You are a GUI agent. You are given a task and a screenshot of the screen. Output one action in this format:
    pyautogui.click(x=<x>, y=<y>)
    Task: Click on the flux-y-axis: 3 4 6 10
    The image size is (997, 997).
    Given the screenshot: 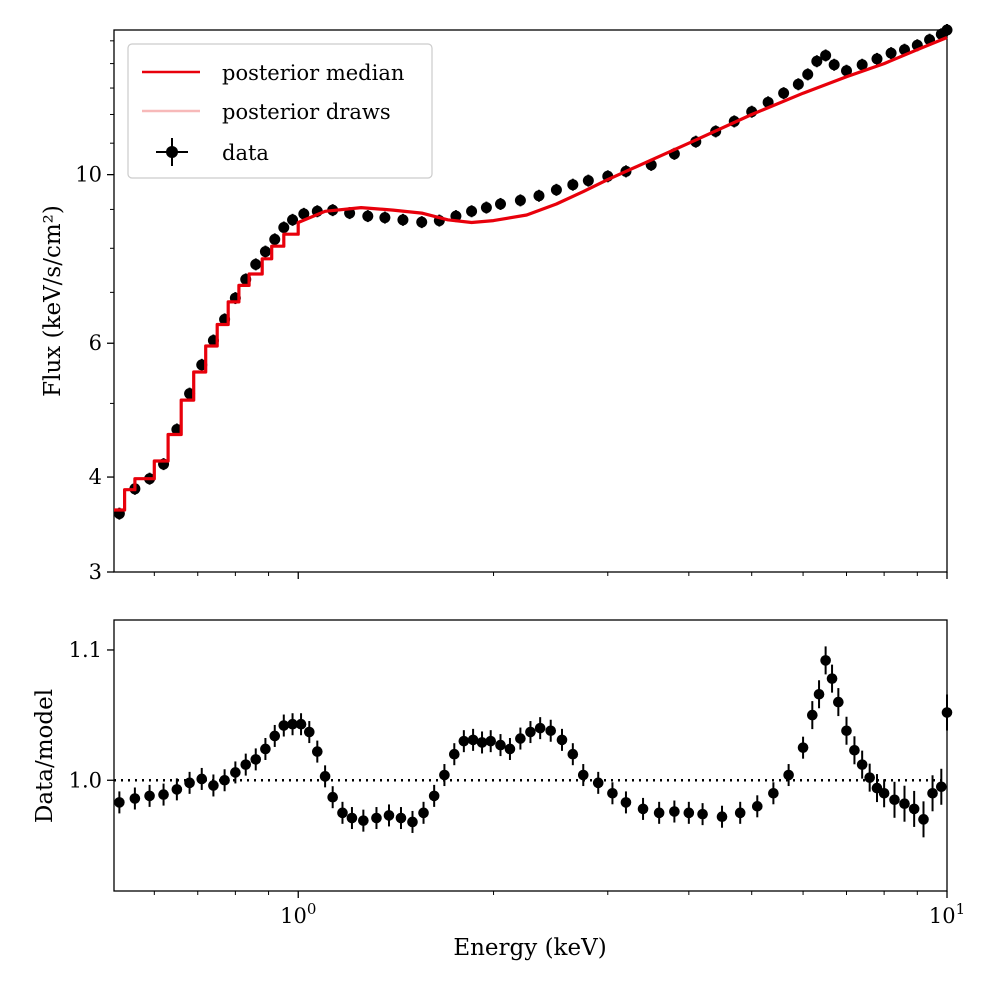 What is the action you would take?
    pyautogui.click(x=94, y=312)
    